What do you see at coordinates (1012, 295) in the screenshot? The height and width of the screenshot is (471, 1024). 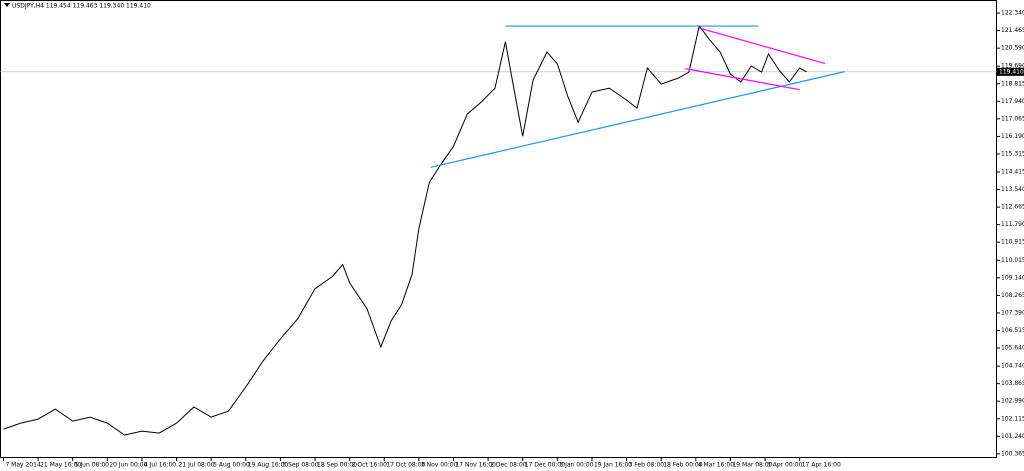 I see `y-tick-label: 108.265` at bounding box center [1012, 295].